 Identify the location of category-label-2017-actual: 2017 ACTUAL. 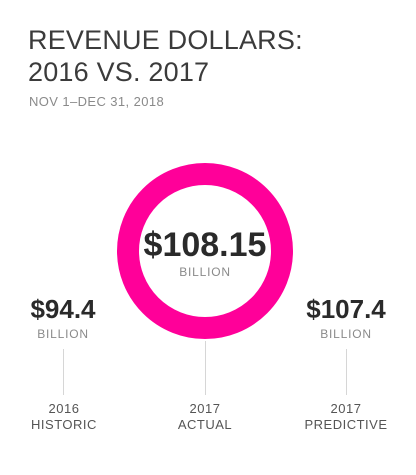
(205, 417).